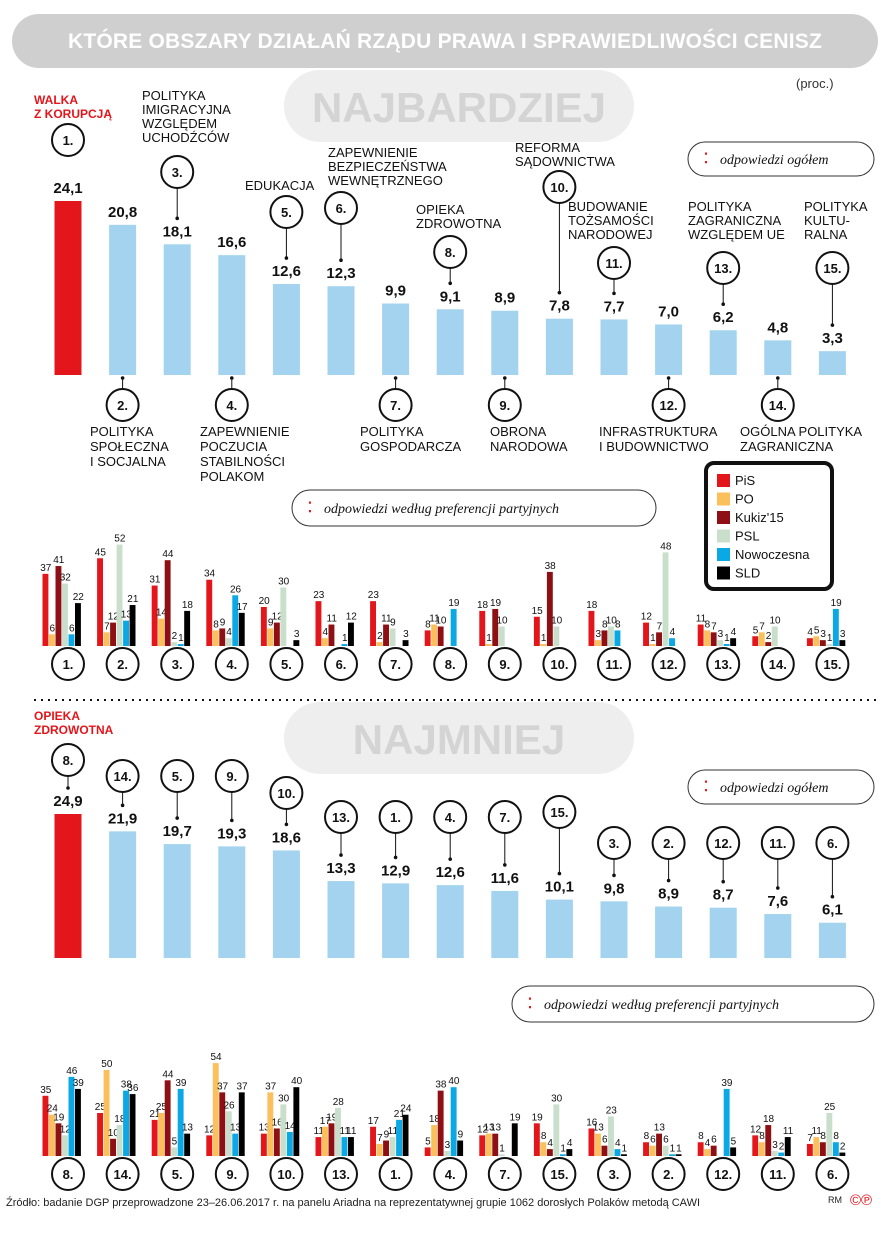 The image size is (892, 1235). I want to click on category-number-label: 14., so click(778, 405).